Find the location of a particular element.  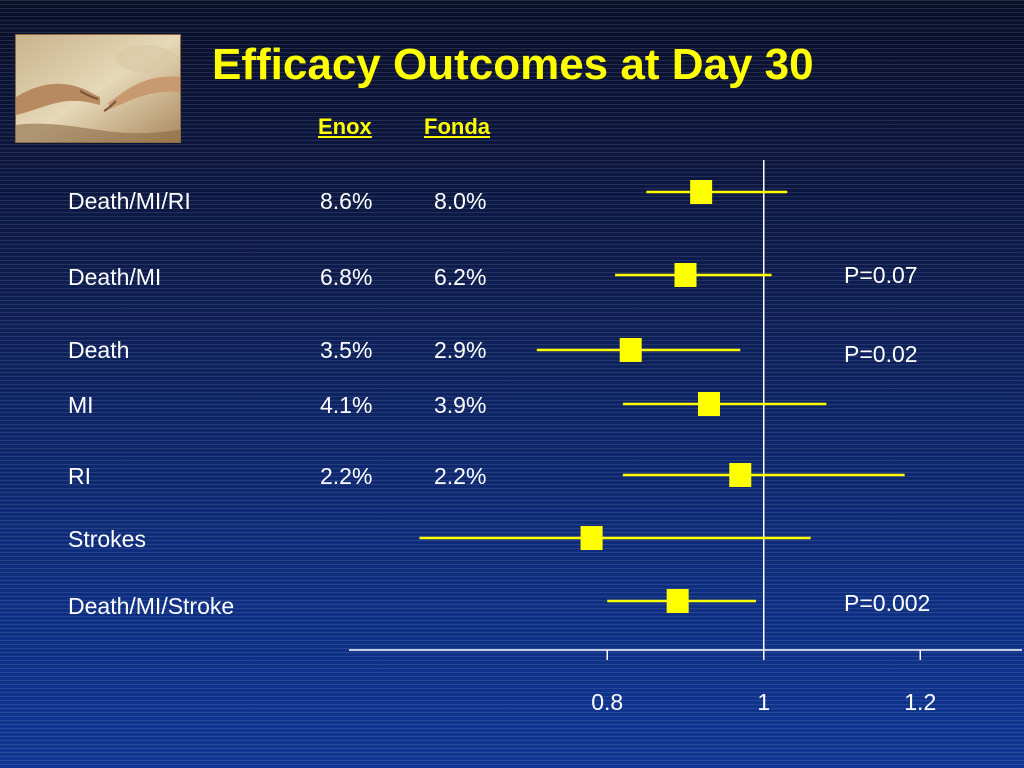

column-header-fonda: Fonda is located at coordinates (457, 126).